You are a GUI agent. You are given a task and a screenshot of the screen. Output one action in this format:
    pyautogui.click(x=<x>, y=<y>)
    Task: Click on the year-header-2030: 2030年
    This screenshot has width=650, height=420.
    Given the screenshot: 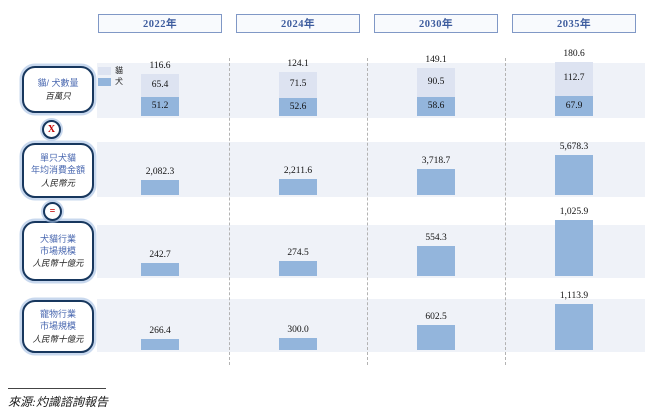 What is the action you would take?
    pyautogui.click(x=436, y=23)
    